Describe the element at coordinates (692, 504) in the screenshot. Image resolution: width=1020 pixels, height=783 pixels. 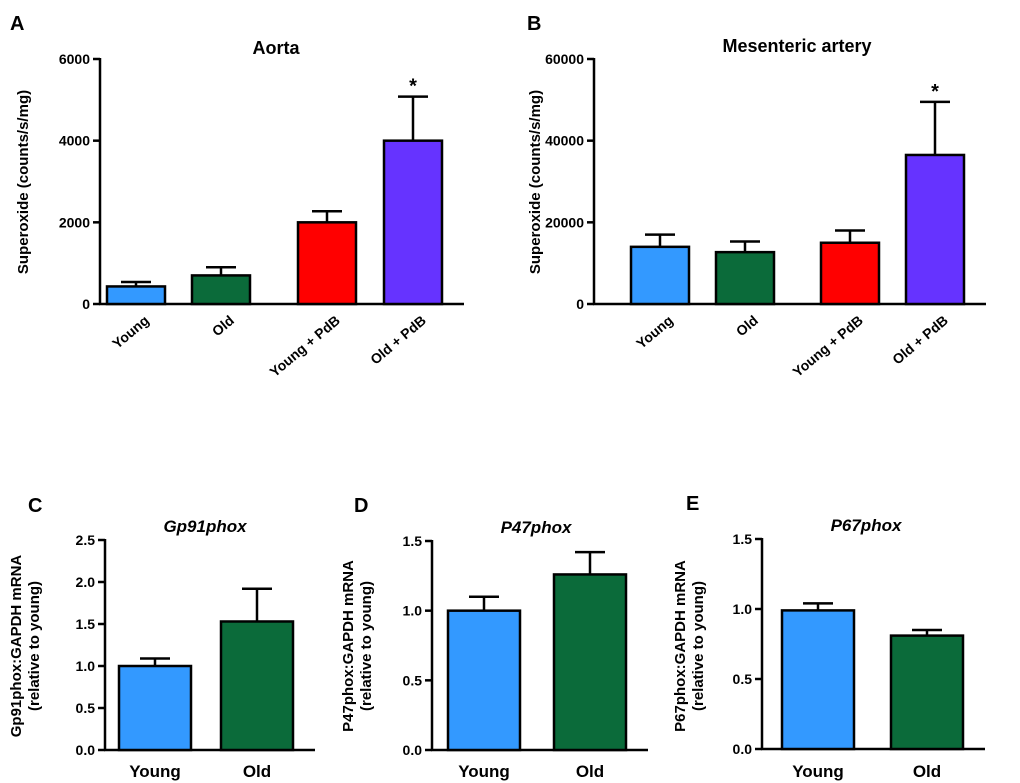
I see `panel-label: E` at that location.